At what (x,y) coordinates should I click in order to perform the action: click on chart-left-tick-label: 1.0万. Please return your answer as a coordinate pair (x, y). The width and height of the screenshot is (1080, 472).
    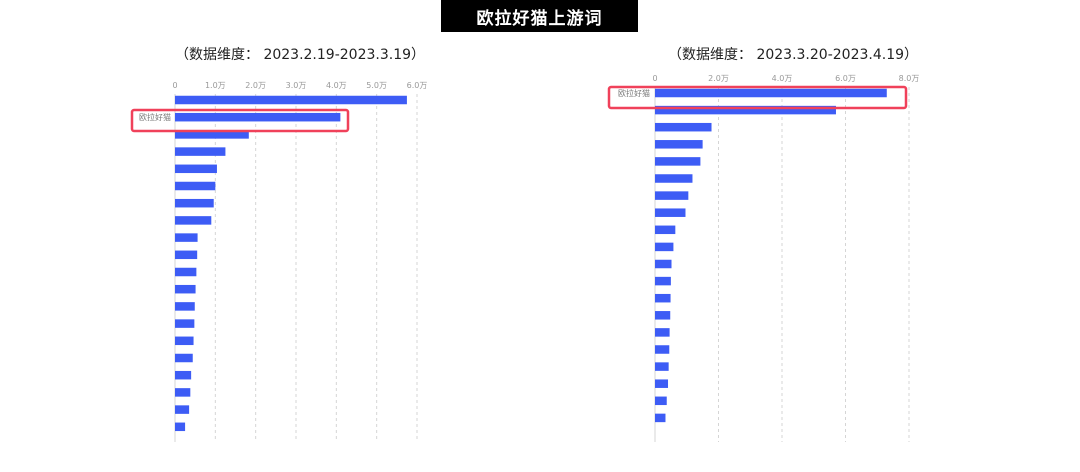
    Looking at the image, I should click on (215, 85).